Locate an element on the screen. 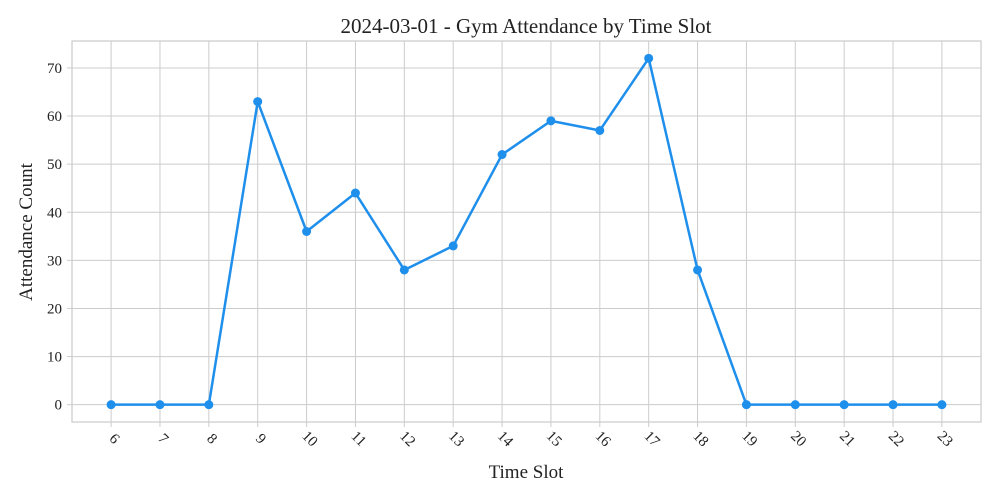 The height and width of the screenshot is (500, 1000). y-tick-label: 40 is located at coordinates (54, 213).